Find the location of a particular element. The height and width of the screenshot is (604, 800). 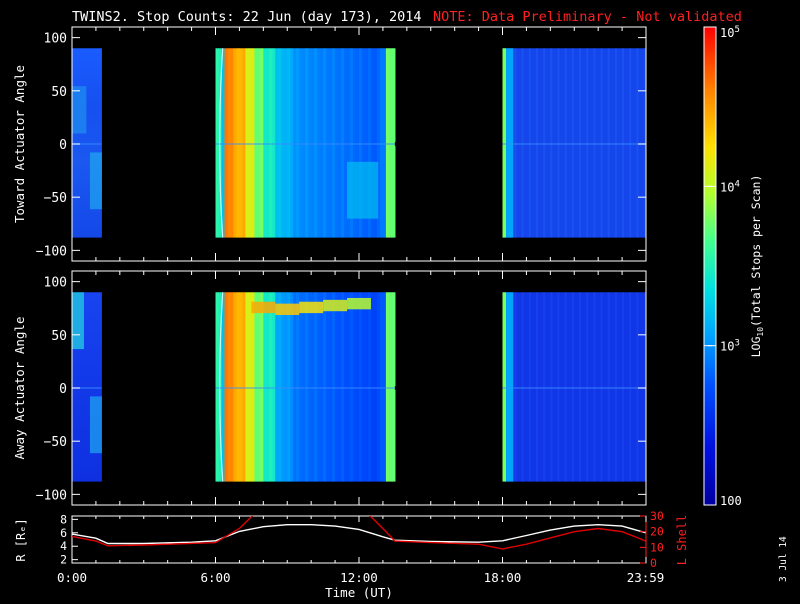

heatmap-segment-evening is located at coordinates (574, 143).